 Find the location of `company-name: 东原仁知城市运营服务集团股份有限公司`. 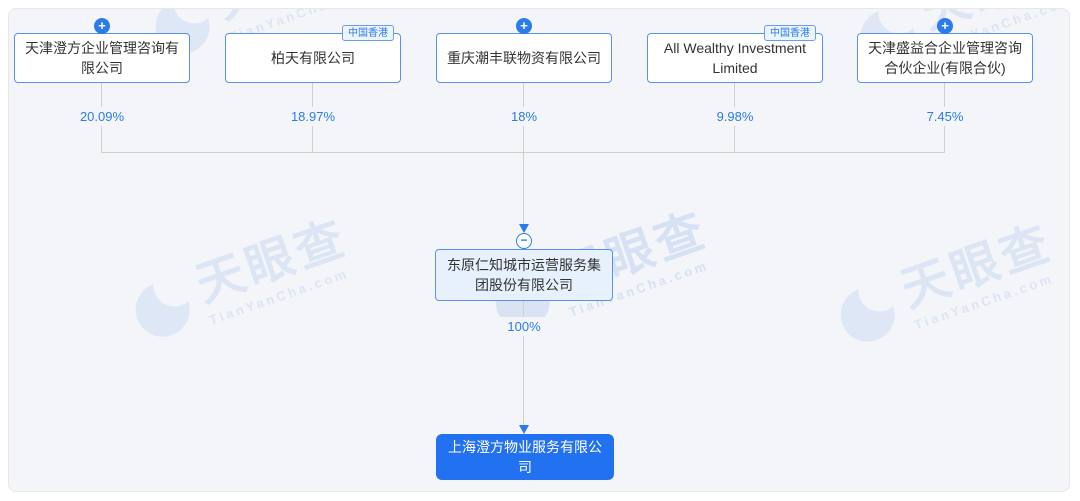

company-name: 东原仁知城市运营服务集团股份有限公司 is located at coordinates (524, 274).